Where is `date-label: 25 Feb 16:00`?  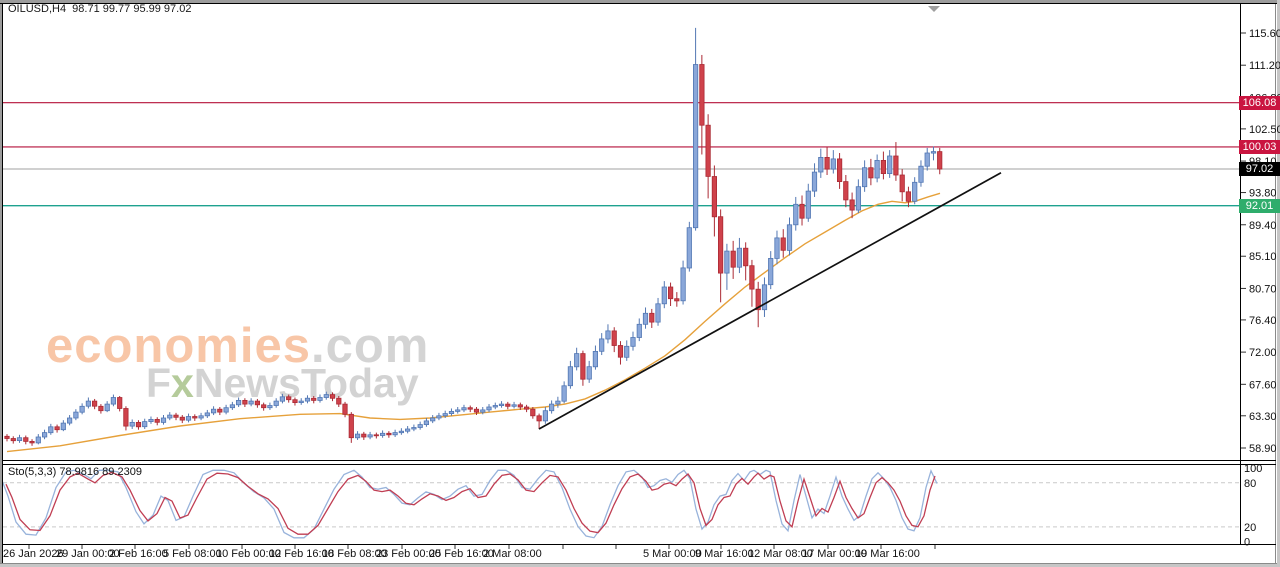 date-label: 25 Feb 16:00 is located at coordinates (461, 554).